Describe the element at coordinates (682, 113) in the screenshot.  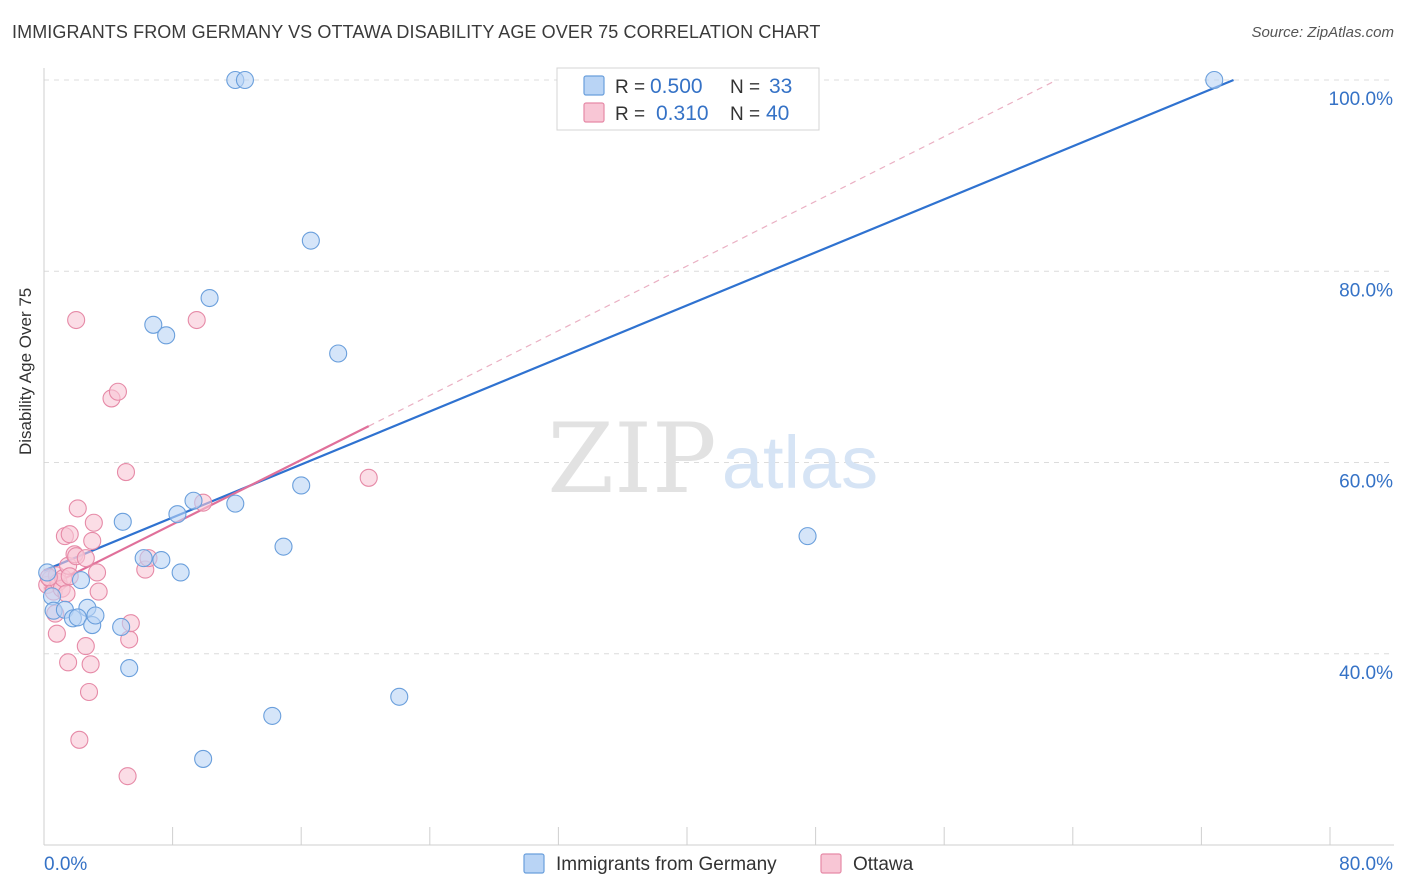
I see `legend-r-value-ottawa: 0.310` at that location.